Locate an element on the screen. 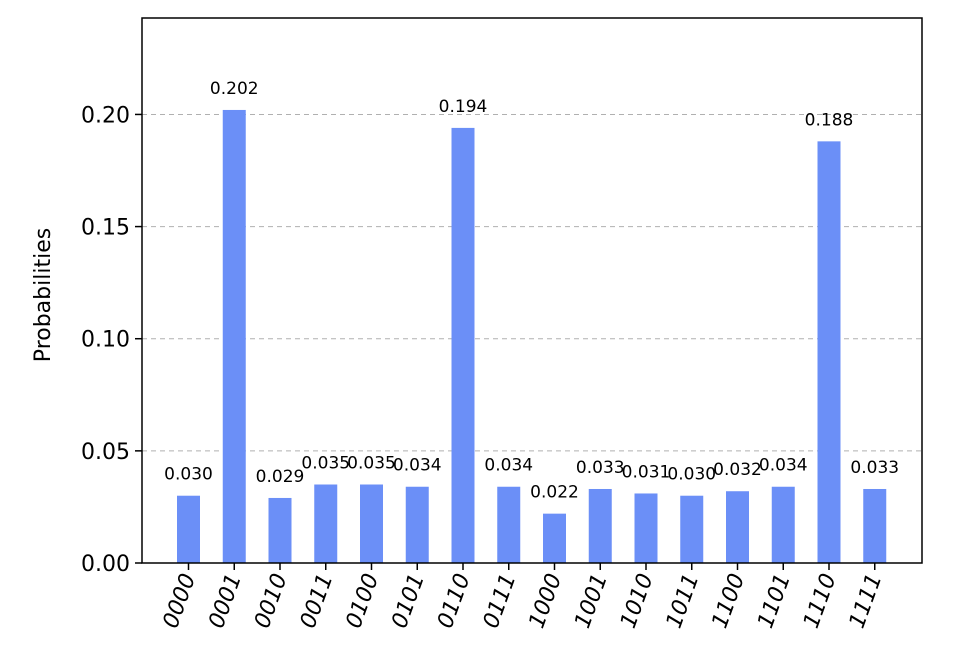  y-tick-label: 0.10 is located at coordinates (105, 340).